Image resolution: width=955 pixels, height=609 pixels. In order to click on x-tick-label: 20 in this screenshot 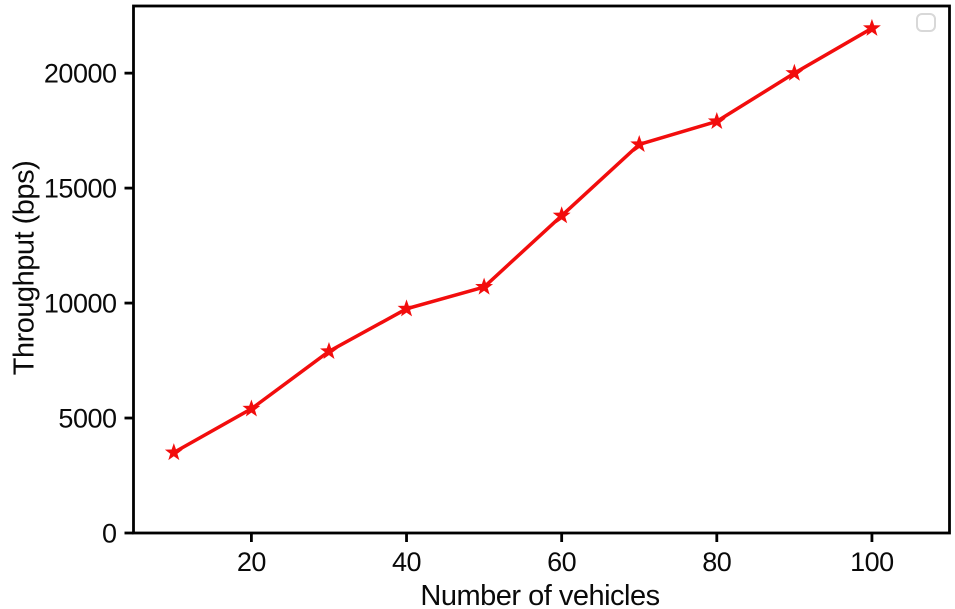, I will do `click(251, 562)`.